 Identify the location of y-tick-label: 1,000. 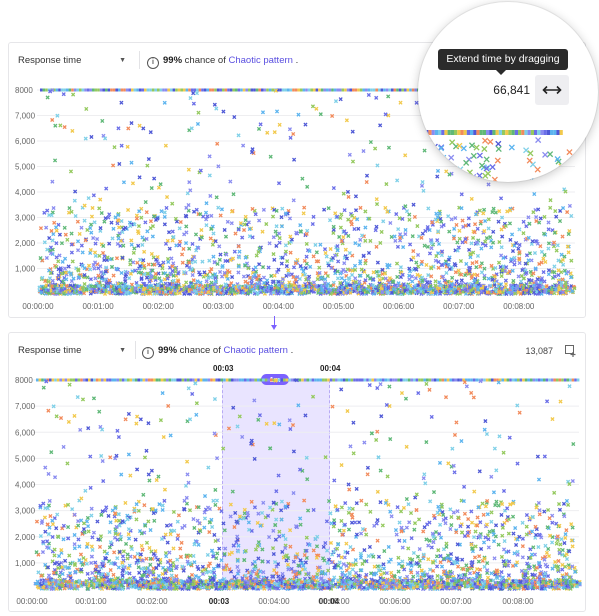
(25, 269).